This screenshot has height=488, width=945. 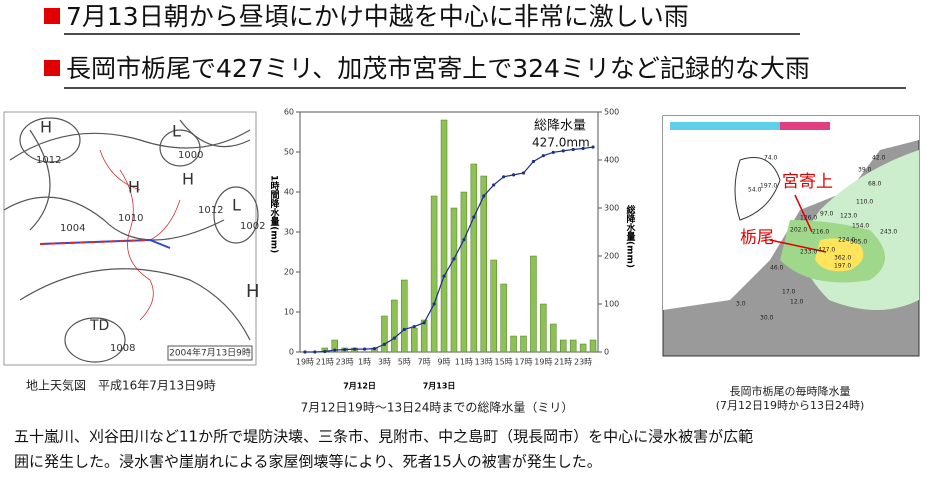 What do you see at coordinates (274, 214) in the screenshot?
I see `y-axis-label: 1時間降水量(mm)` at bounding box center [274, 214].